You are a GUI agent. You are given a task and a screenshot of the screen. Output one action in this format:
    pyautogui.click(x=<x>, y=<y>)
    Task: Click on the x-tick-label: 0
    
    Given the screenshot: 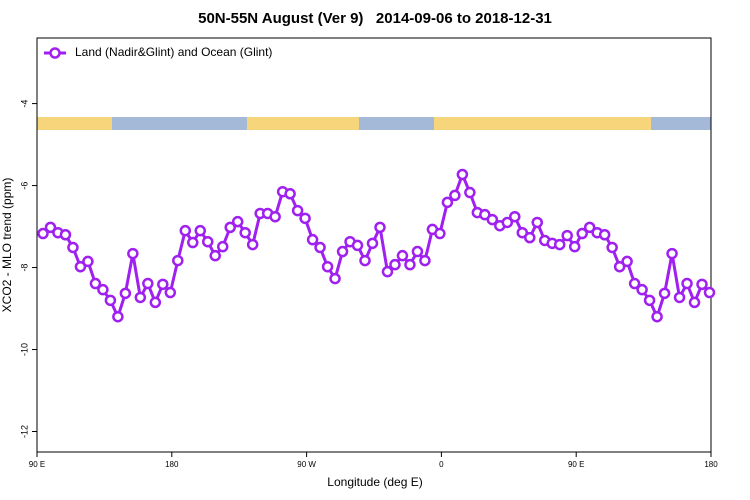 What is the action you would take?
    pyautogui.click(x=441, y=464)
    